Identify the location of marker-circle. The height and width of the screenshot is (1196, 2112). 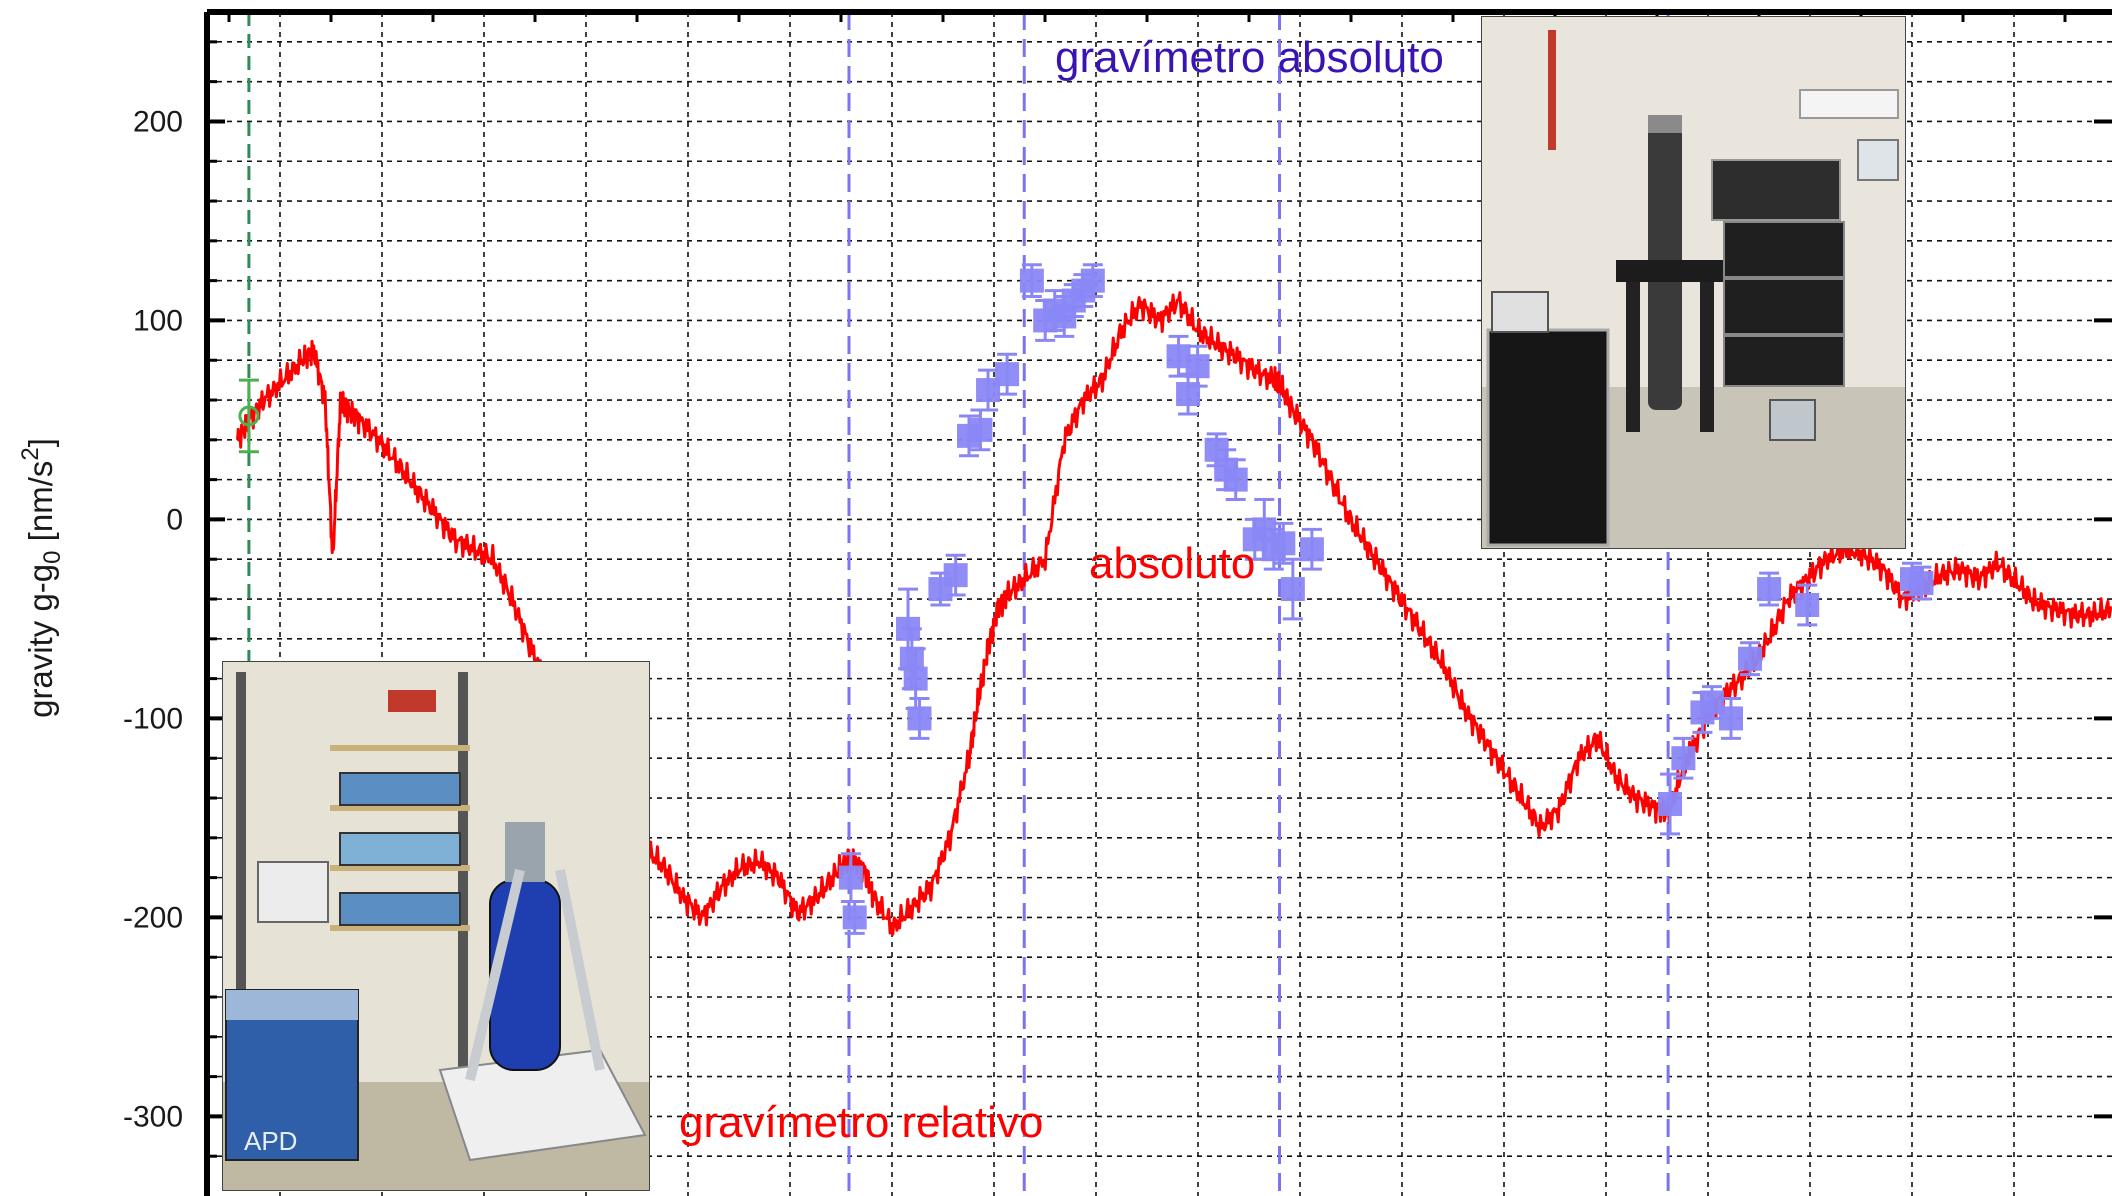
(249, 416).